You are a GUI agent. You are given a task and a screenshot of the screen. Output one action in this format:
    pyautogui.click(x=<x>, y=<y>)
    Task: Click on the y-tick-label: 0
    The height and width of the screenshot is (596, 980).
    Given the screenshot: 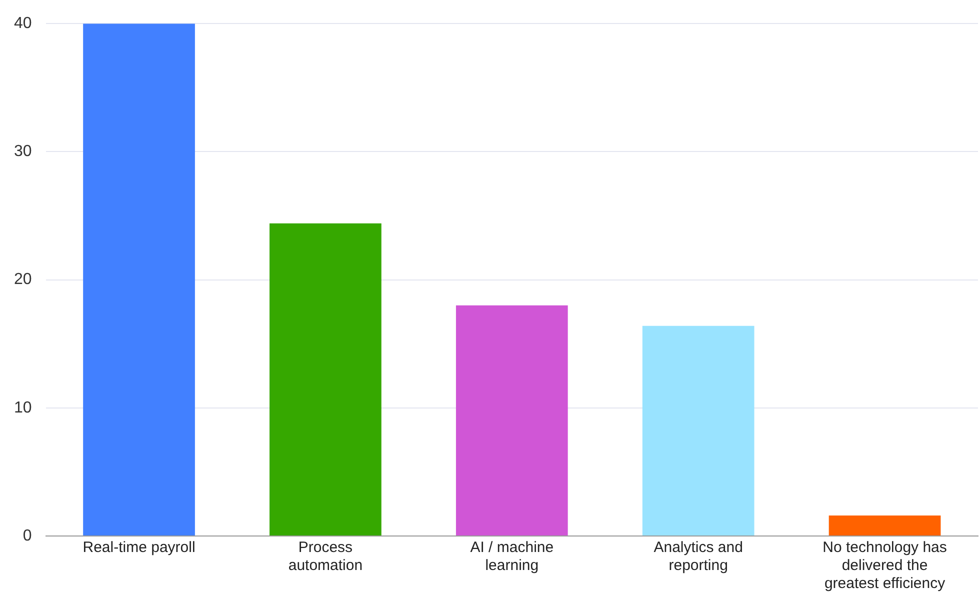 What is the action you would take?
    pyautogui.click(x=27, y=535)
    